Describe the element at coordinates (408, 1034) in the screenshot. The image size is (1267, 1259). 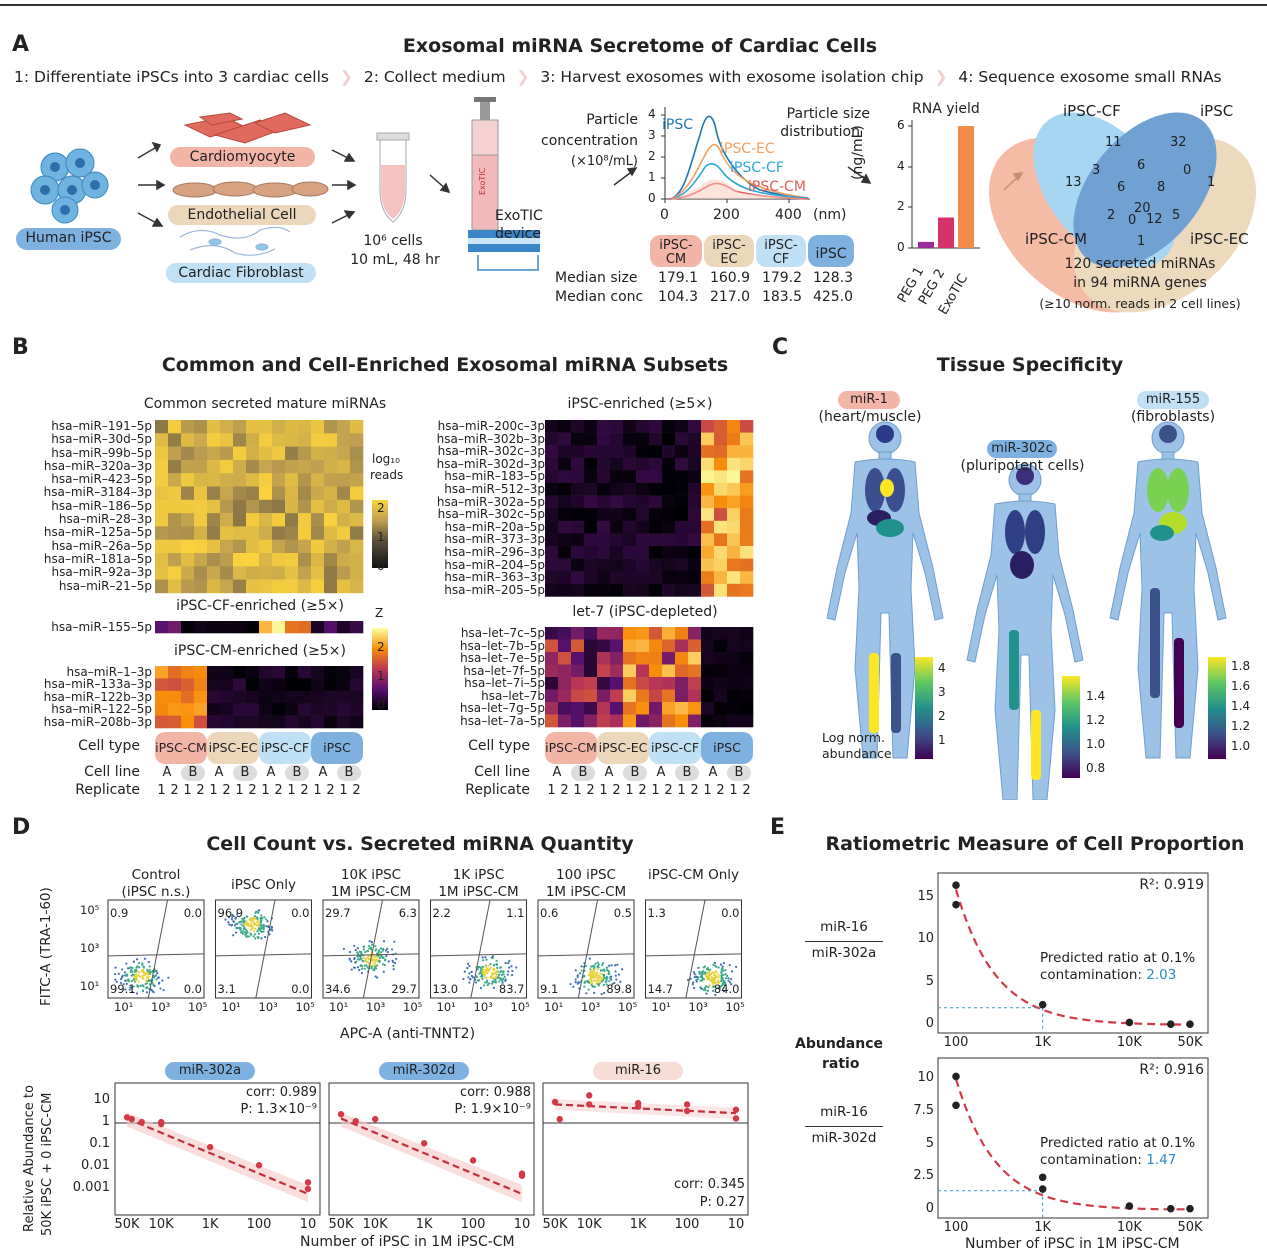
I see `flow-xlabel: APC-A (anti-TNNT2)` at that location.